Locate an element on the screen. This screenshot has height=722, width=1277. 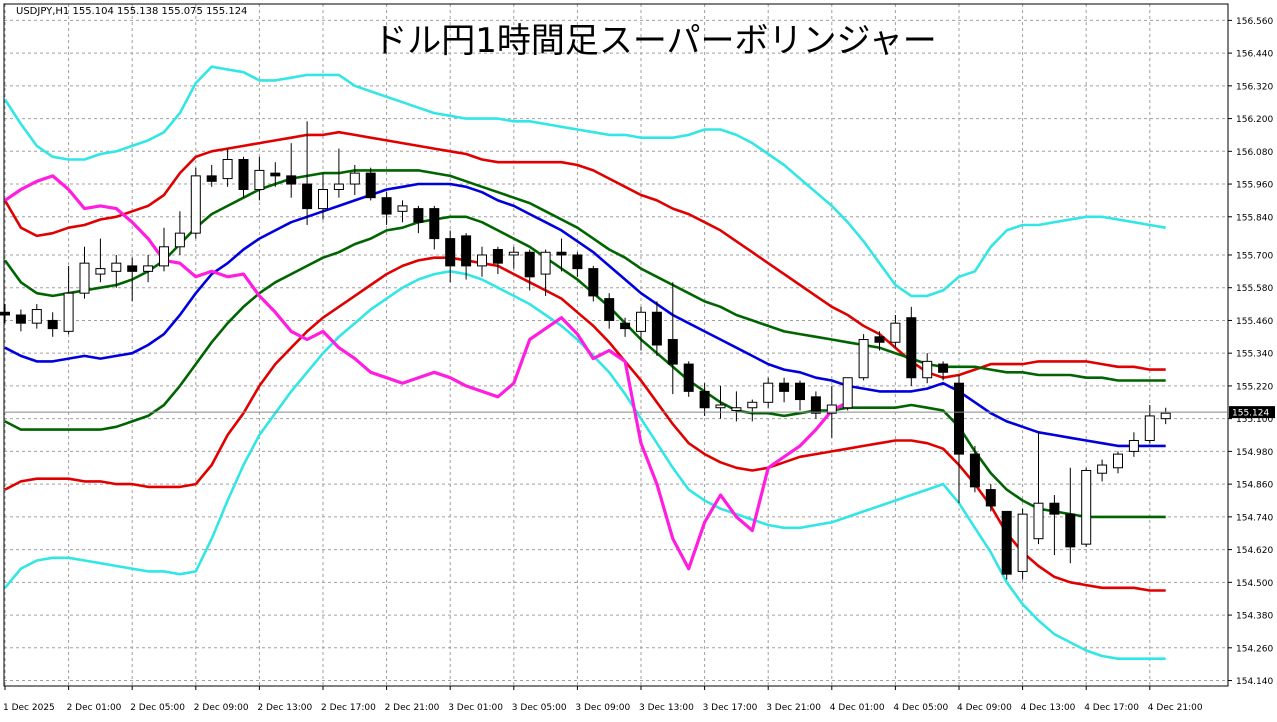
y-tick-label: 155.700 is located at coordinates (1254, 256).